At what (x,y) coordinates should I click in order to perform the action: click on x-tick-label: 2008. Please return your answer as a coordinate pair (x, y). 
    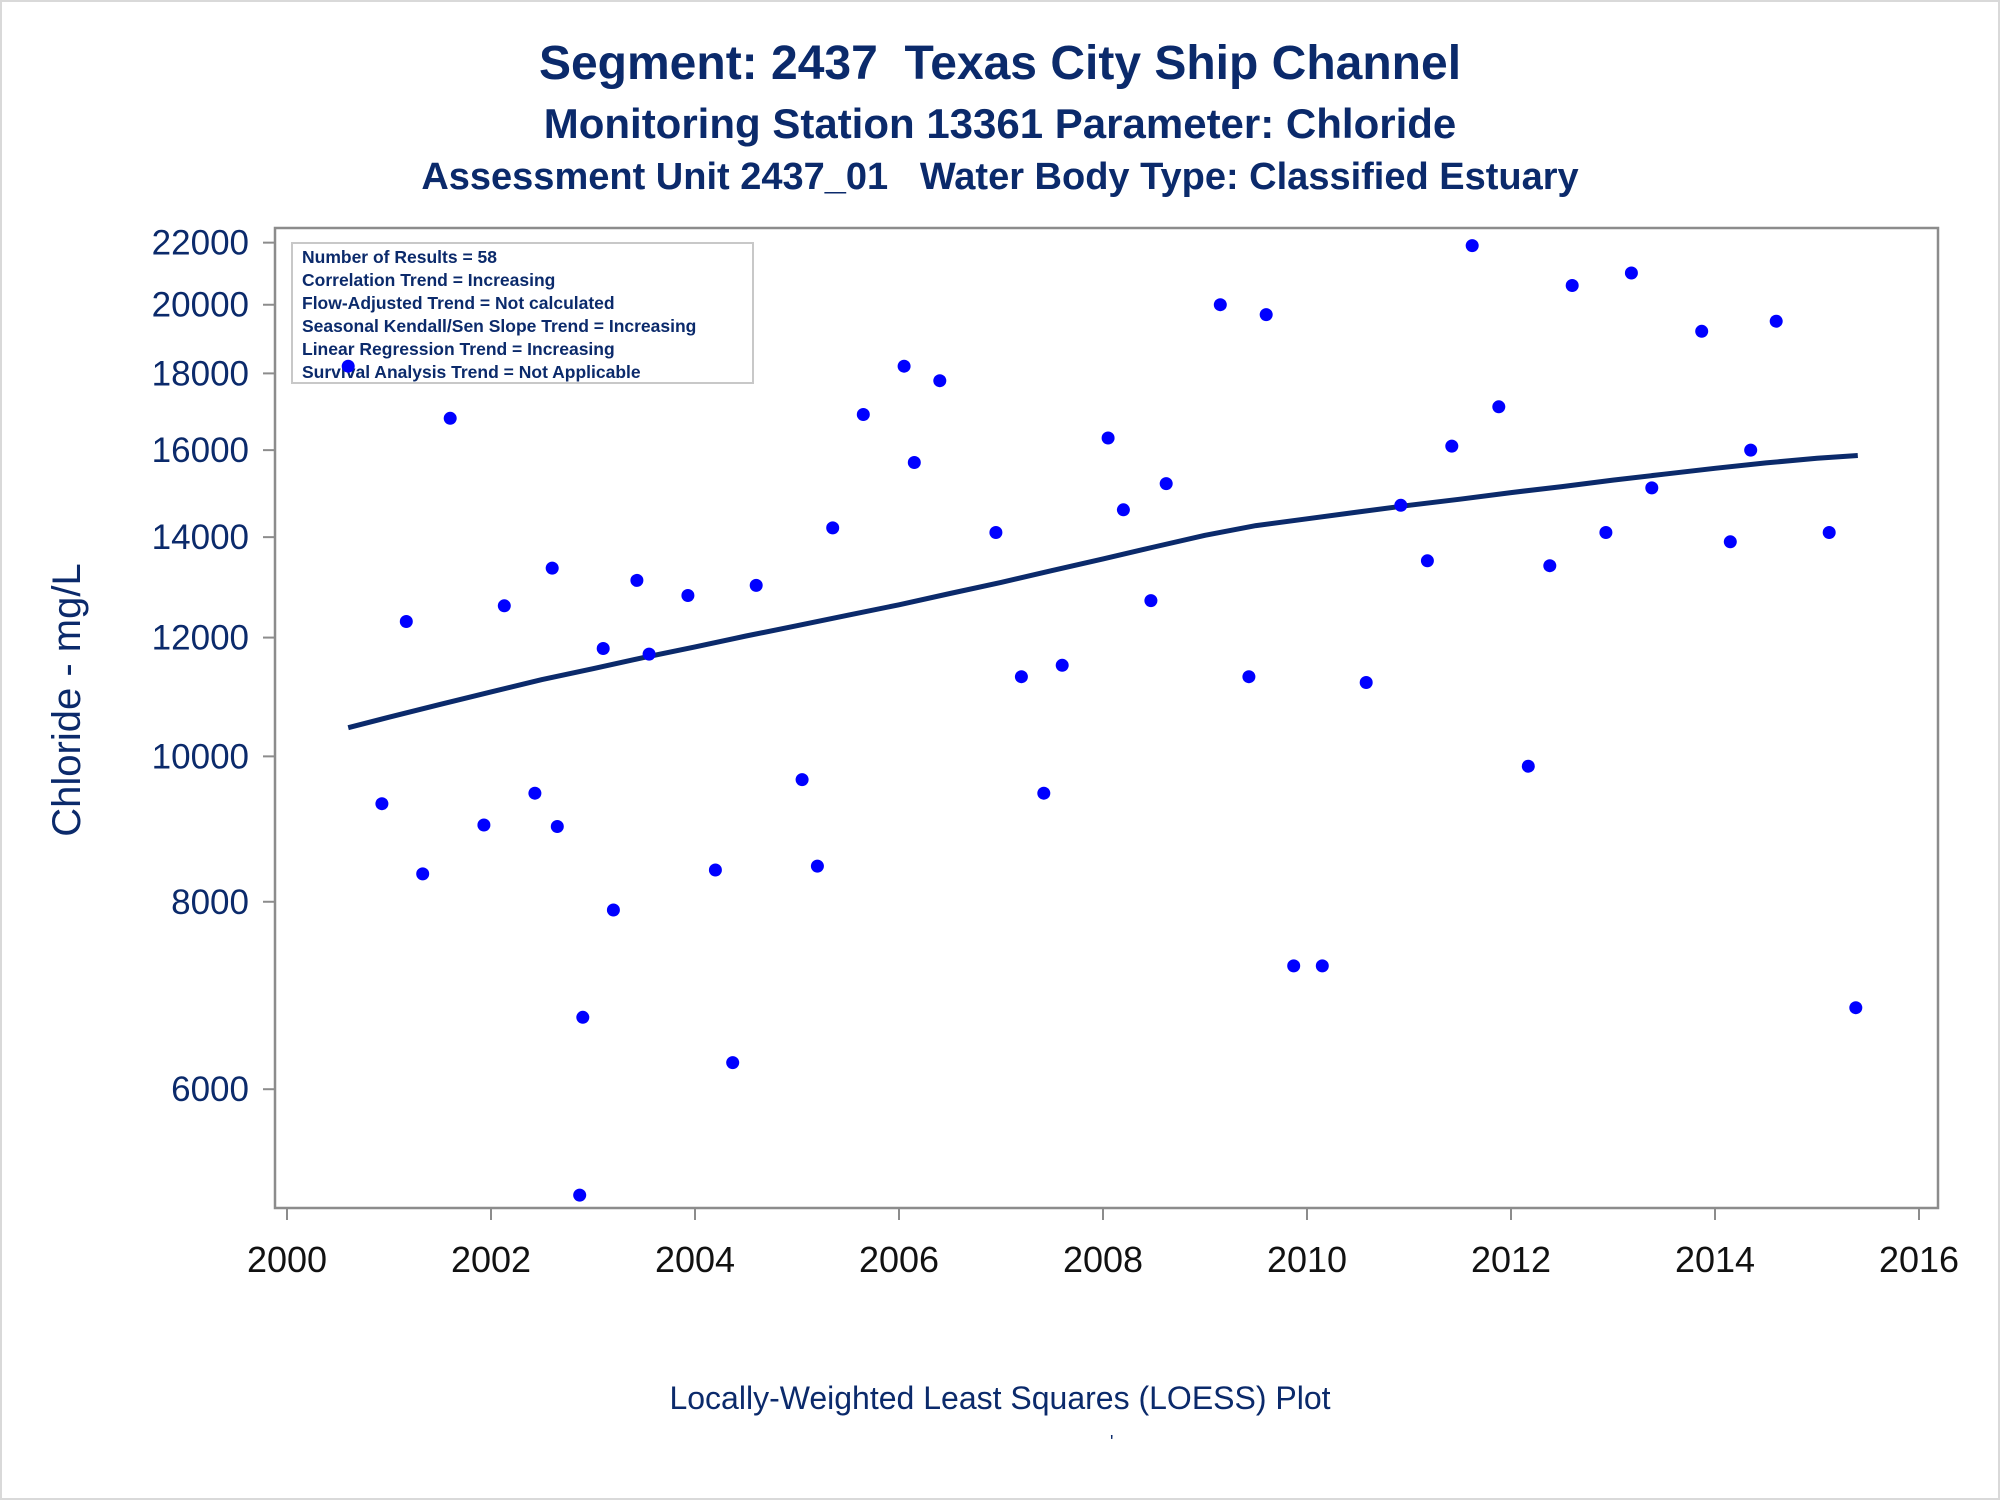
    Looking at the image, I should click on (1103, 1259).